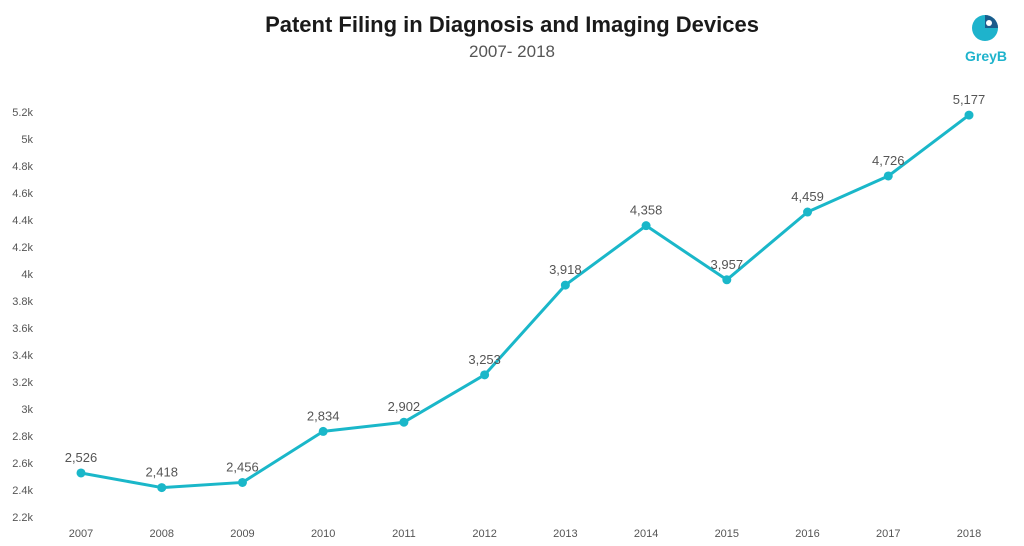 The image size is (1024, 546). Describe the element at coordinates (161, 472) in the screenshot. I see `data-label: 2,418` at that location.